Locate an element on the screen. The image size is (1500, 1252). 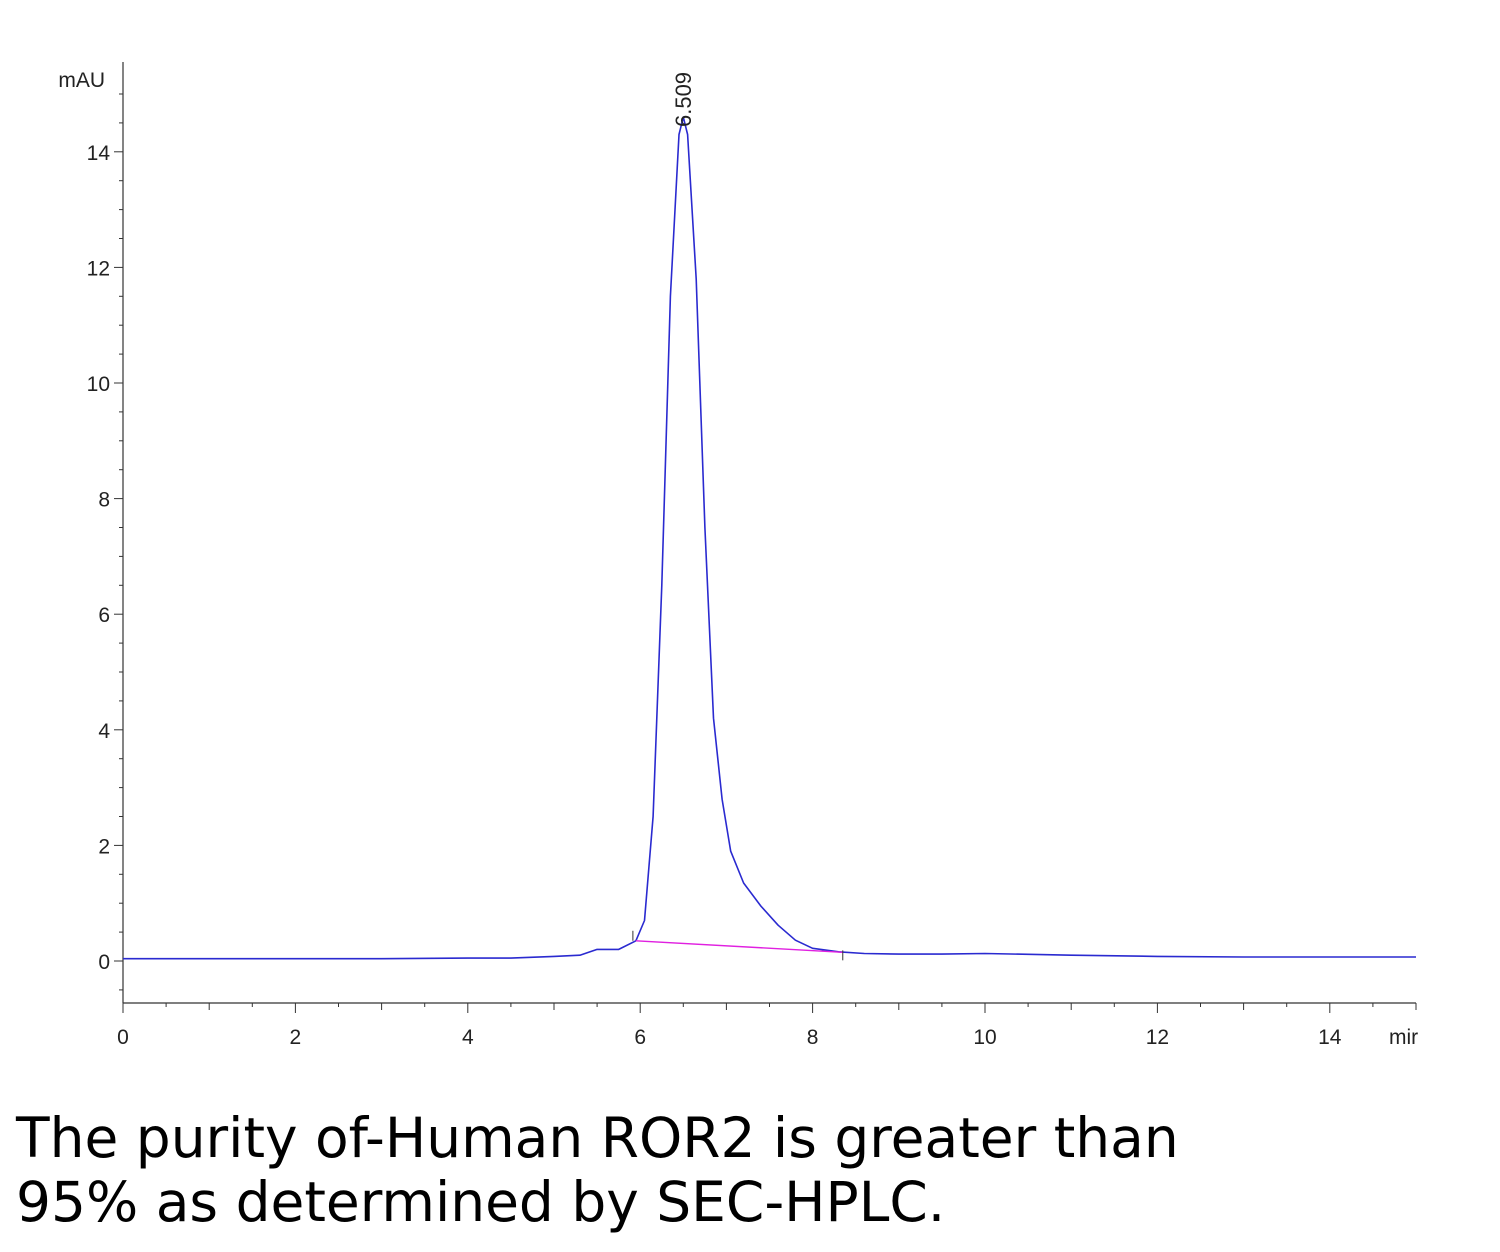
y-tick-label: 0 is located at coordinates (104, 962).